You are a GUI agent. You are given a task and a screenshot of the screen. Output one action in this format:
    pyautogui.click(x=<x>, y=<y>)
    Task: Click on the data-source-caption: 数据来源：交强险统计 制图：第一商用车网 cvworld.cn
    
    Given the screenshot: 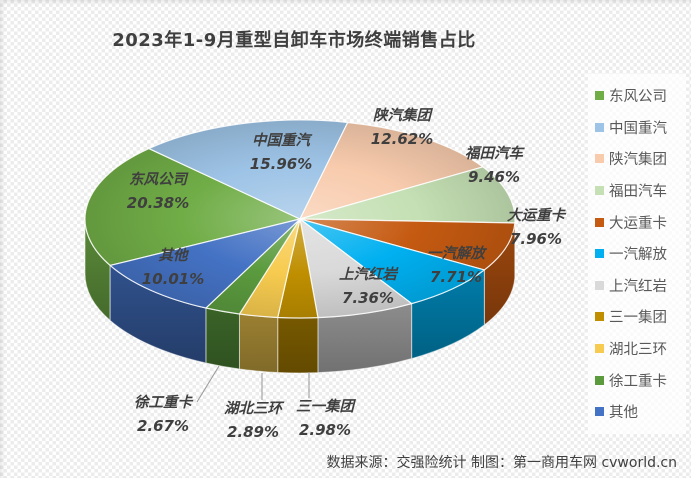 What is the action you would take?
    pyautogui.click(x=501, y=463)
    